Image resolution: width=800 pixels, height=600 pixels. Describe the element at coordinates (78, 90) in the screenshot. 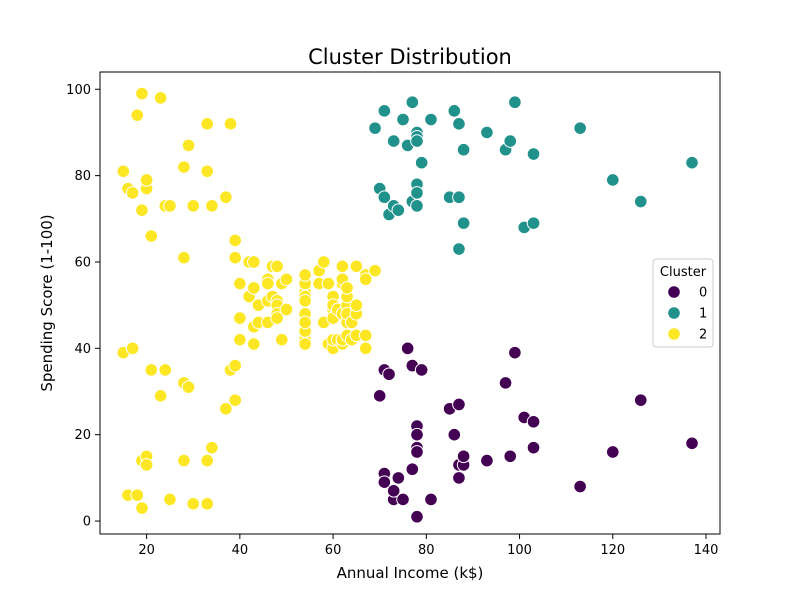

I see `y-tick-label: 100` at that location.